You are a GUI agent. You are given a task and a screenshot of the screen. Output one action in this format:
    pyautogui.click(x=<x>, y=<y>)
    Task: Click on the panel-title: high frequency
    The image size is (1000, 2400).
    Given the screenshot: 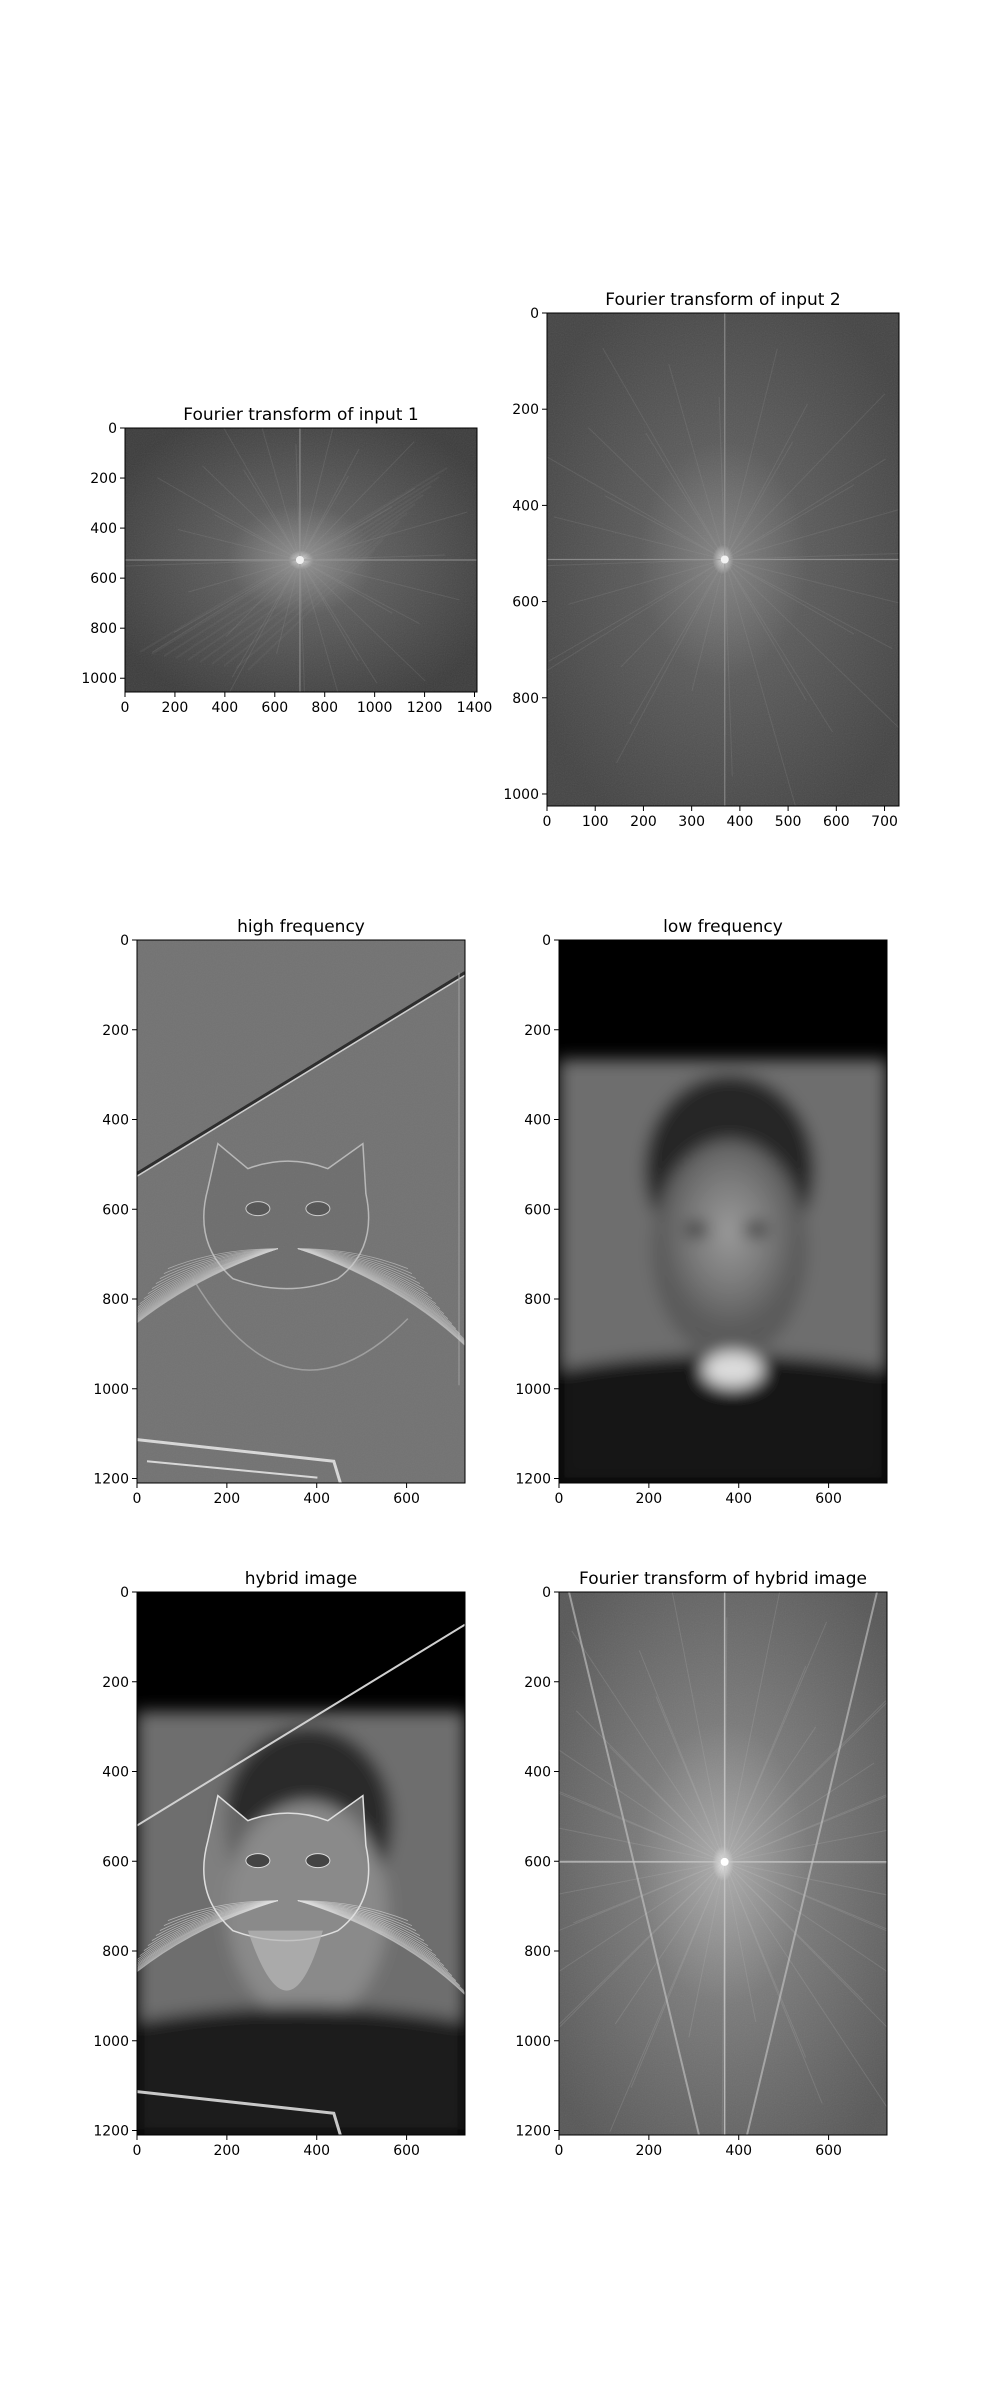 What is the action you would take?
    pyautogui.click(x=301, y=927)
    